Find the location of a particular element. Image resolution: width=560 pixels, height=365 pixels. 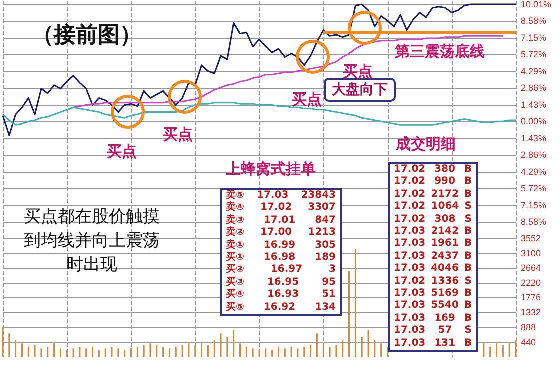

annotation: 17.03 1961 B is located at coordinates (433, 244).